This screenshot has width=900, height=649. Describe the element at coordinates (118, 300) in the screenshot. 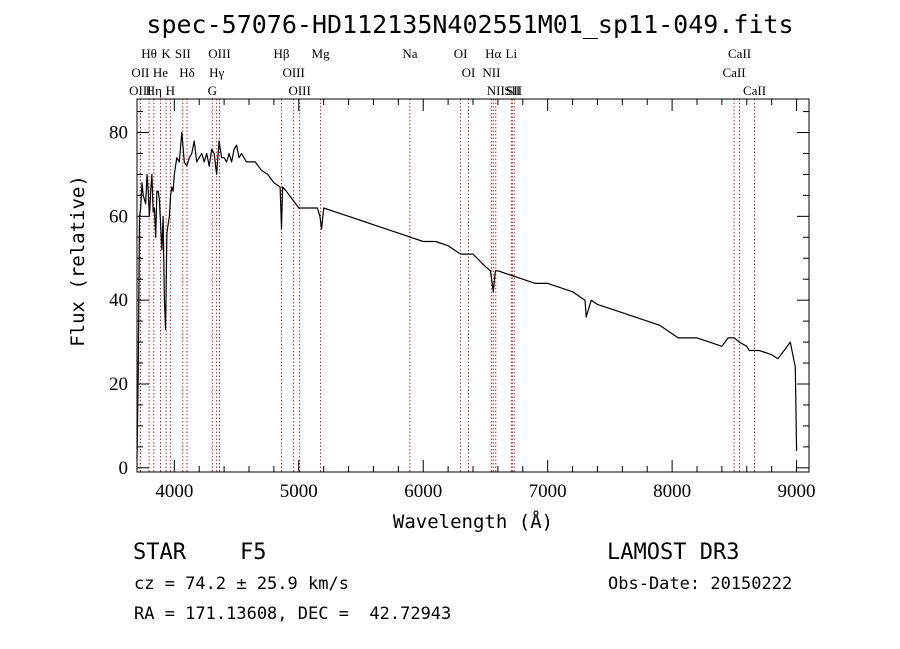

I see `y-tick-label: 40` at that location.